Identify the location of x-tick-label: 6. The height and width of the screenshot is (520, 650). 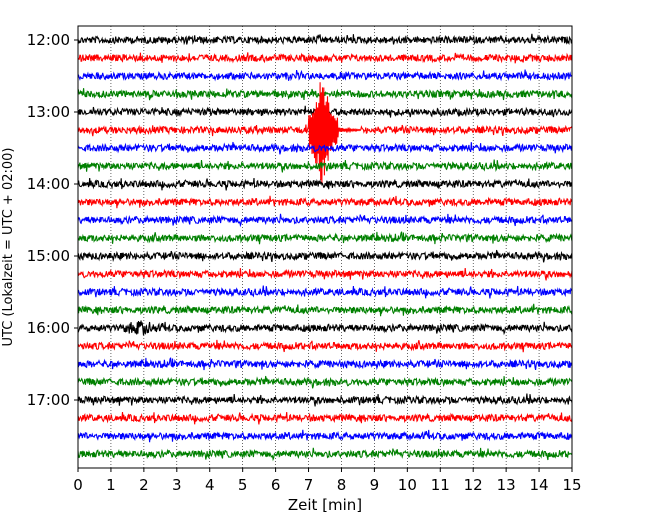
(276, 485).